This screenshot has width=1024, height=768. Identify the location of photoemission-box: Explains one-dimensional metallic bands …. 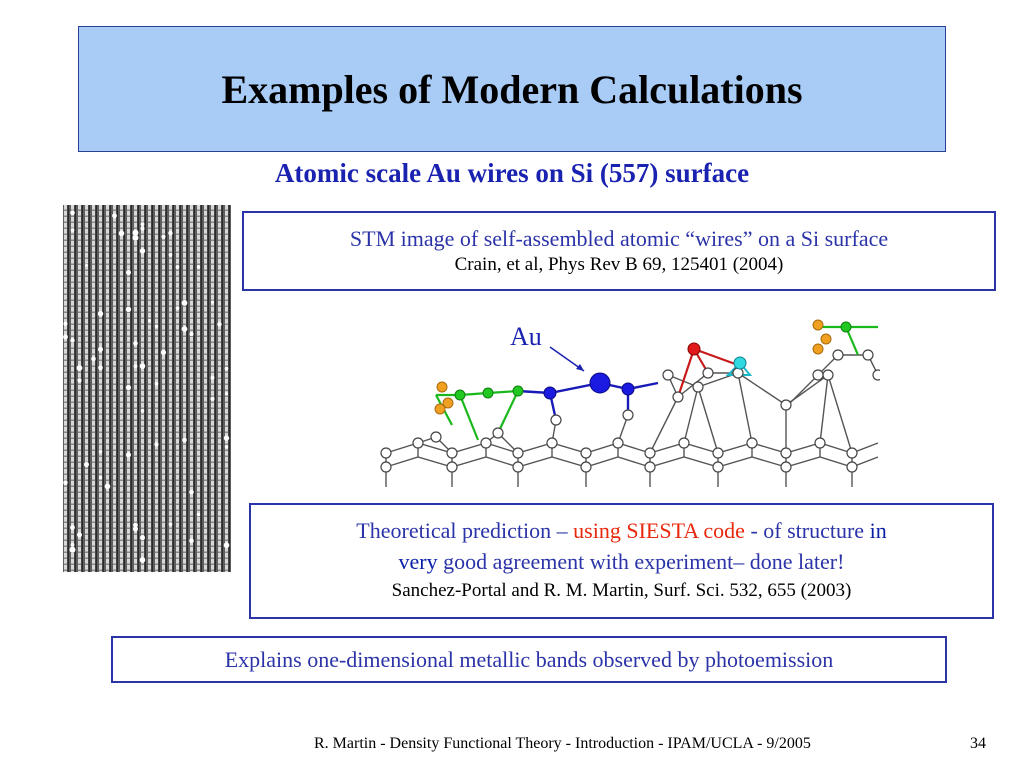
(529, 659).